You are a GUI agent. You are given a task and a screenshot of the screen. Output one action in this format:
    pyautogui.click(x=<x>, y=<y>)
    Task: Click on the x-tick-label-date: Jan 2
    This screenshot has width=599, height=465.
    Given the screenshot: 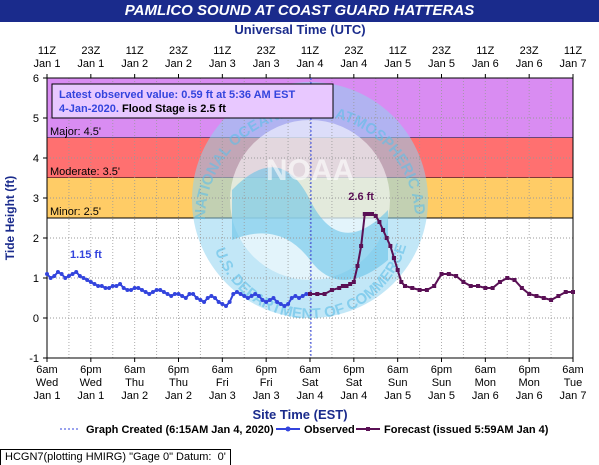 What is the action you would take?
    pyautogui.click(x=178, y=396)
    